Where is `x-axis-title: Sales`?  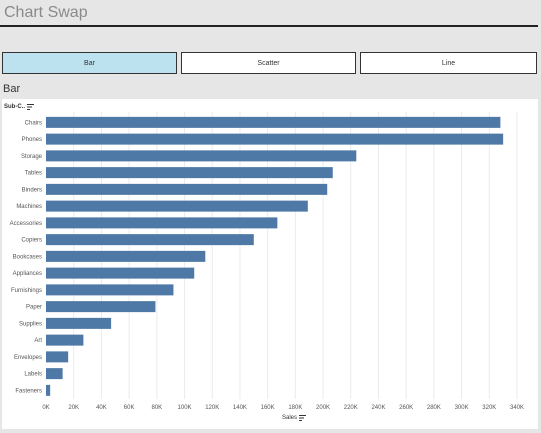
x-axis-title: Sales is located at coordinates (294, 418).